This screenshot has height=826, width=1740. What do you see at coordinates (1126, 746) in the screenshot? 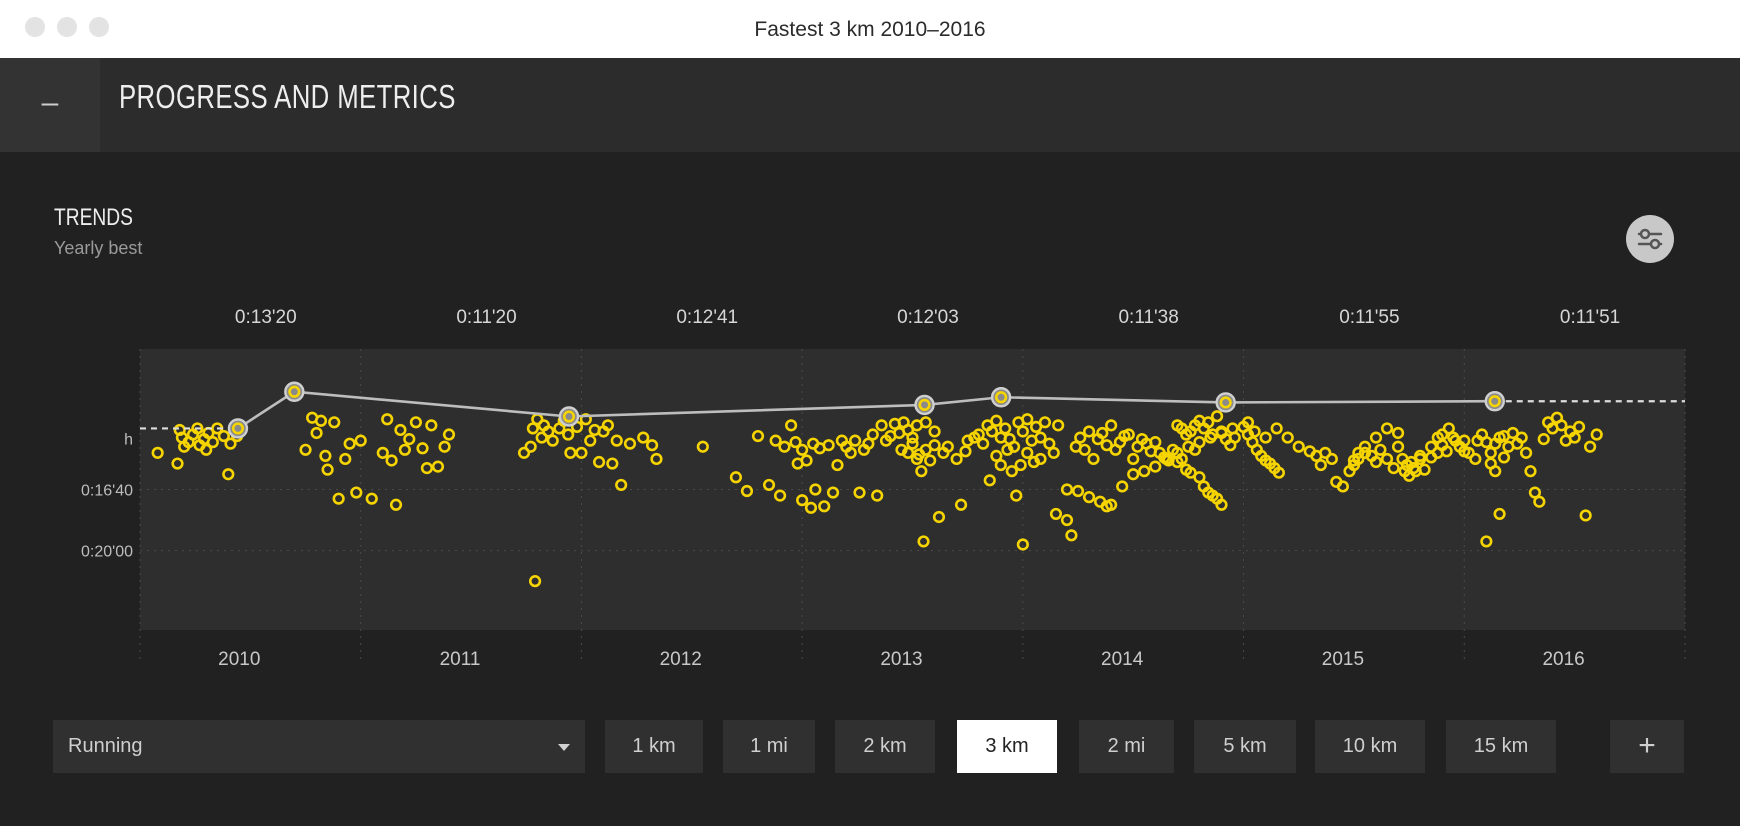
I see `distance-button-2mi: 2 mi` at bounding box center [1126, 746].